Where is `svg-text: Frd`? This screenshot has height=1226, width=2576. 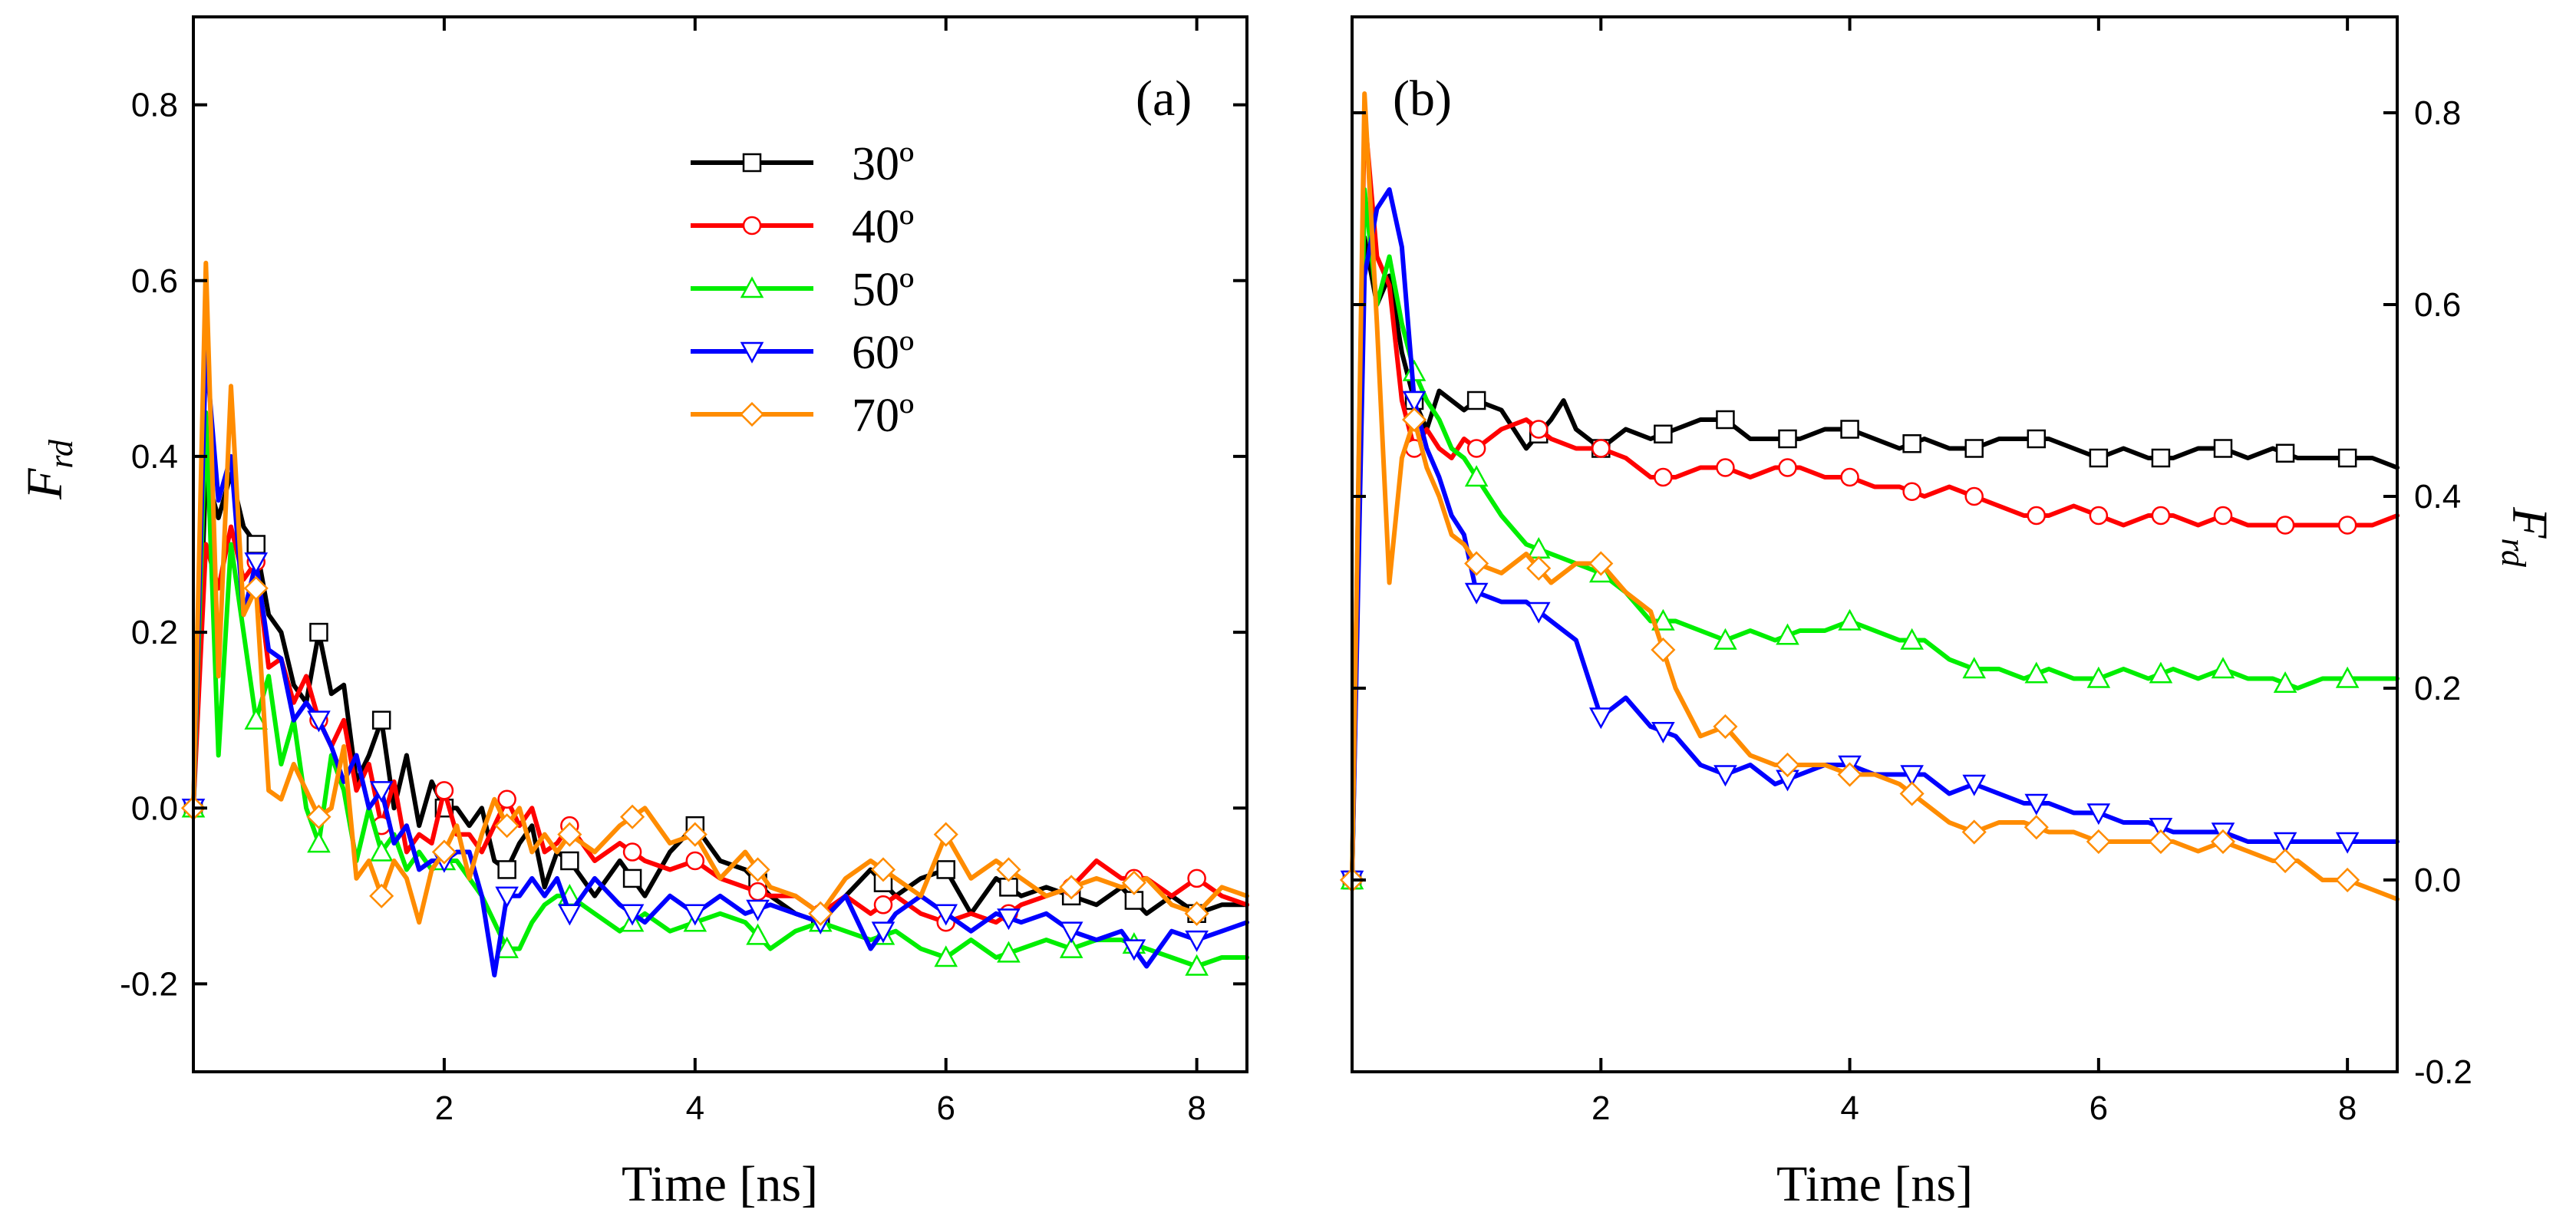 svg-text: Frd is located at coordinates (48, 470).